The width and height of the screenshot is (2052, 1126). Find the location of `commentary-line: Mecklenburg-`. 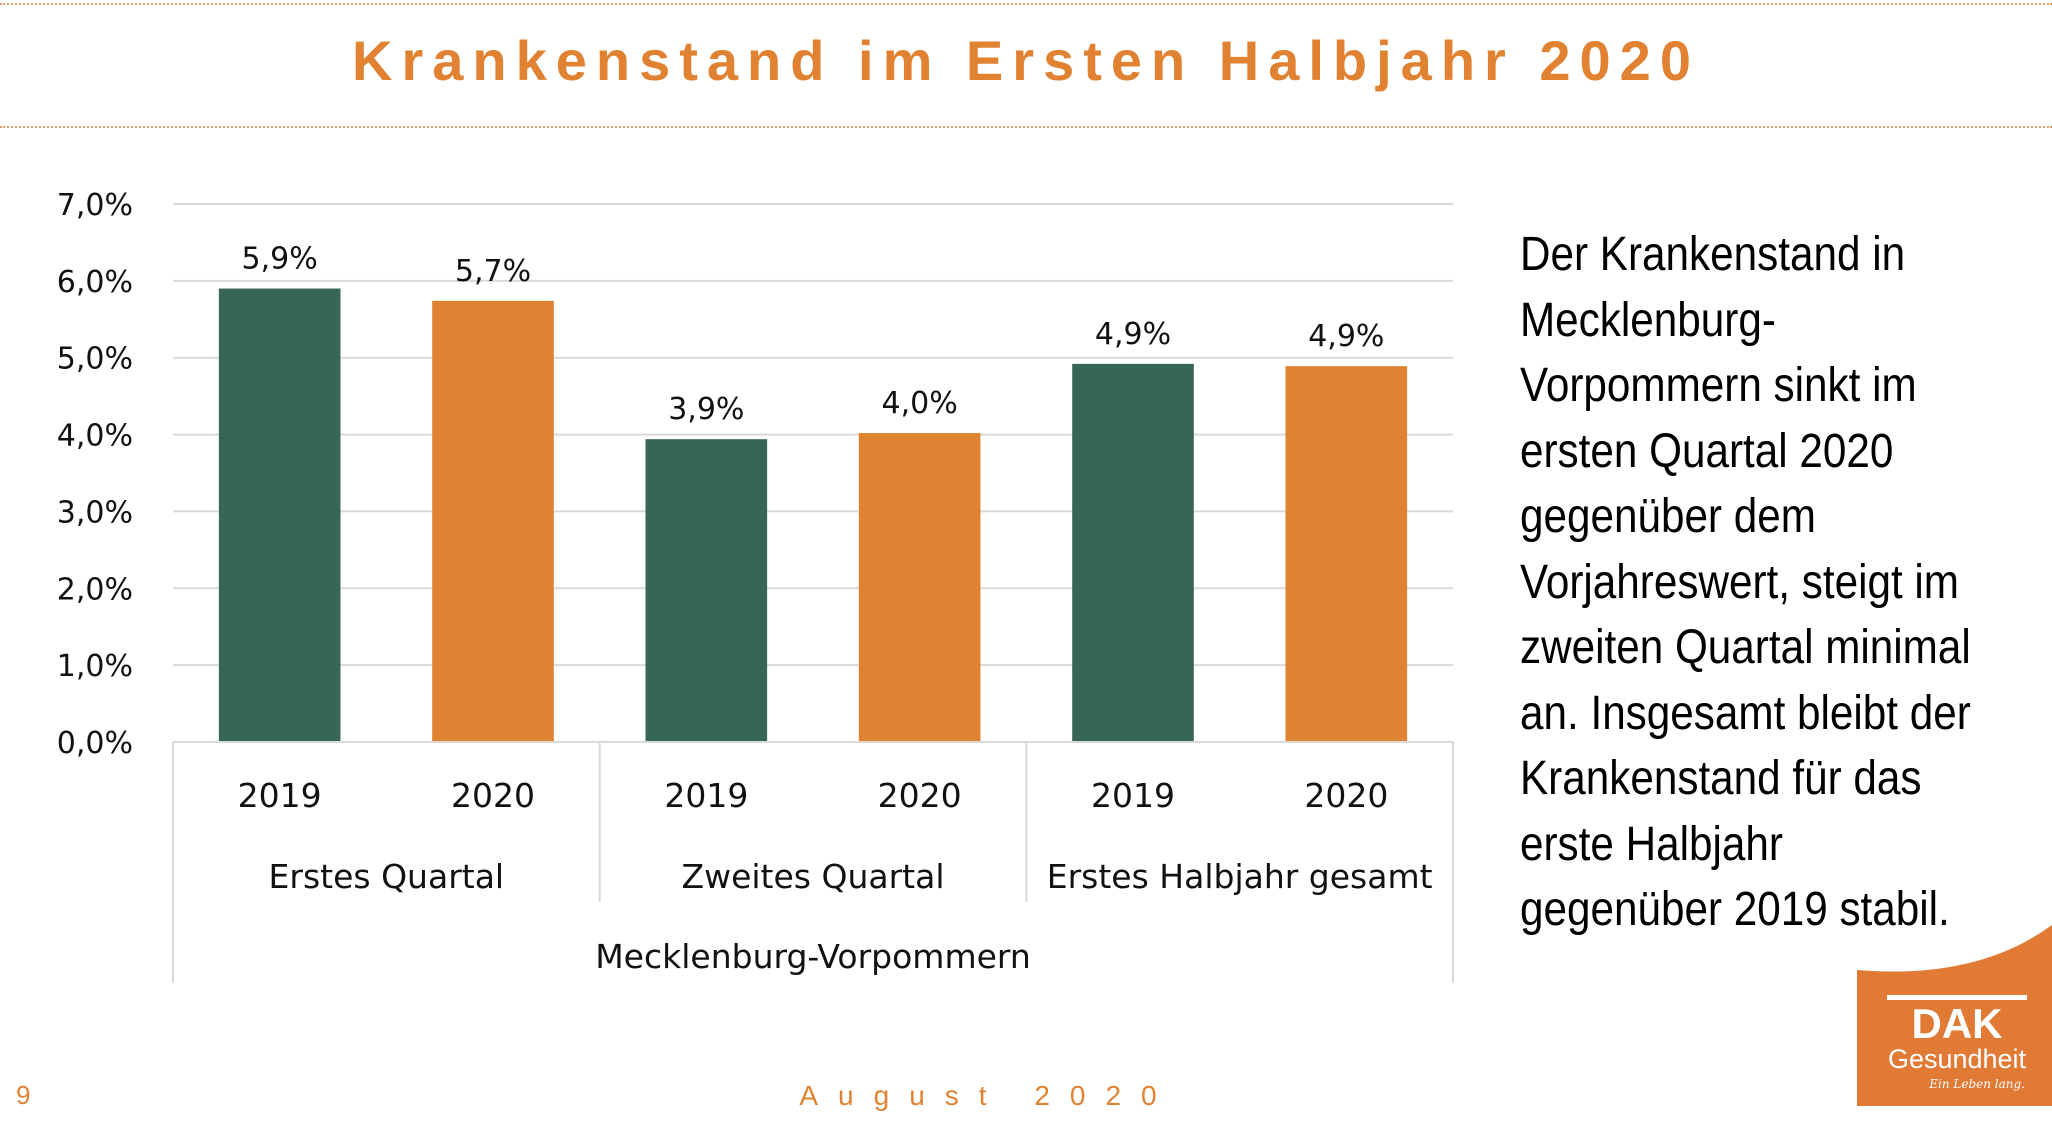

commentary-line: Mecklenburg- is located at coordinates (1648, 320).